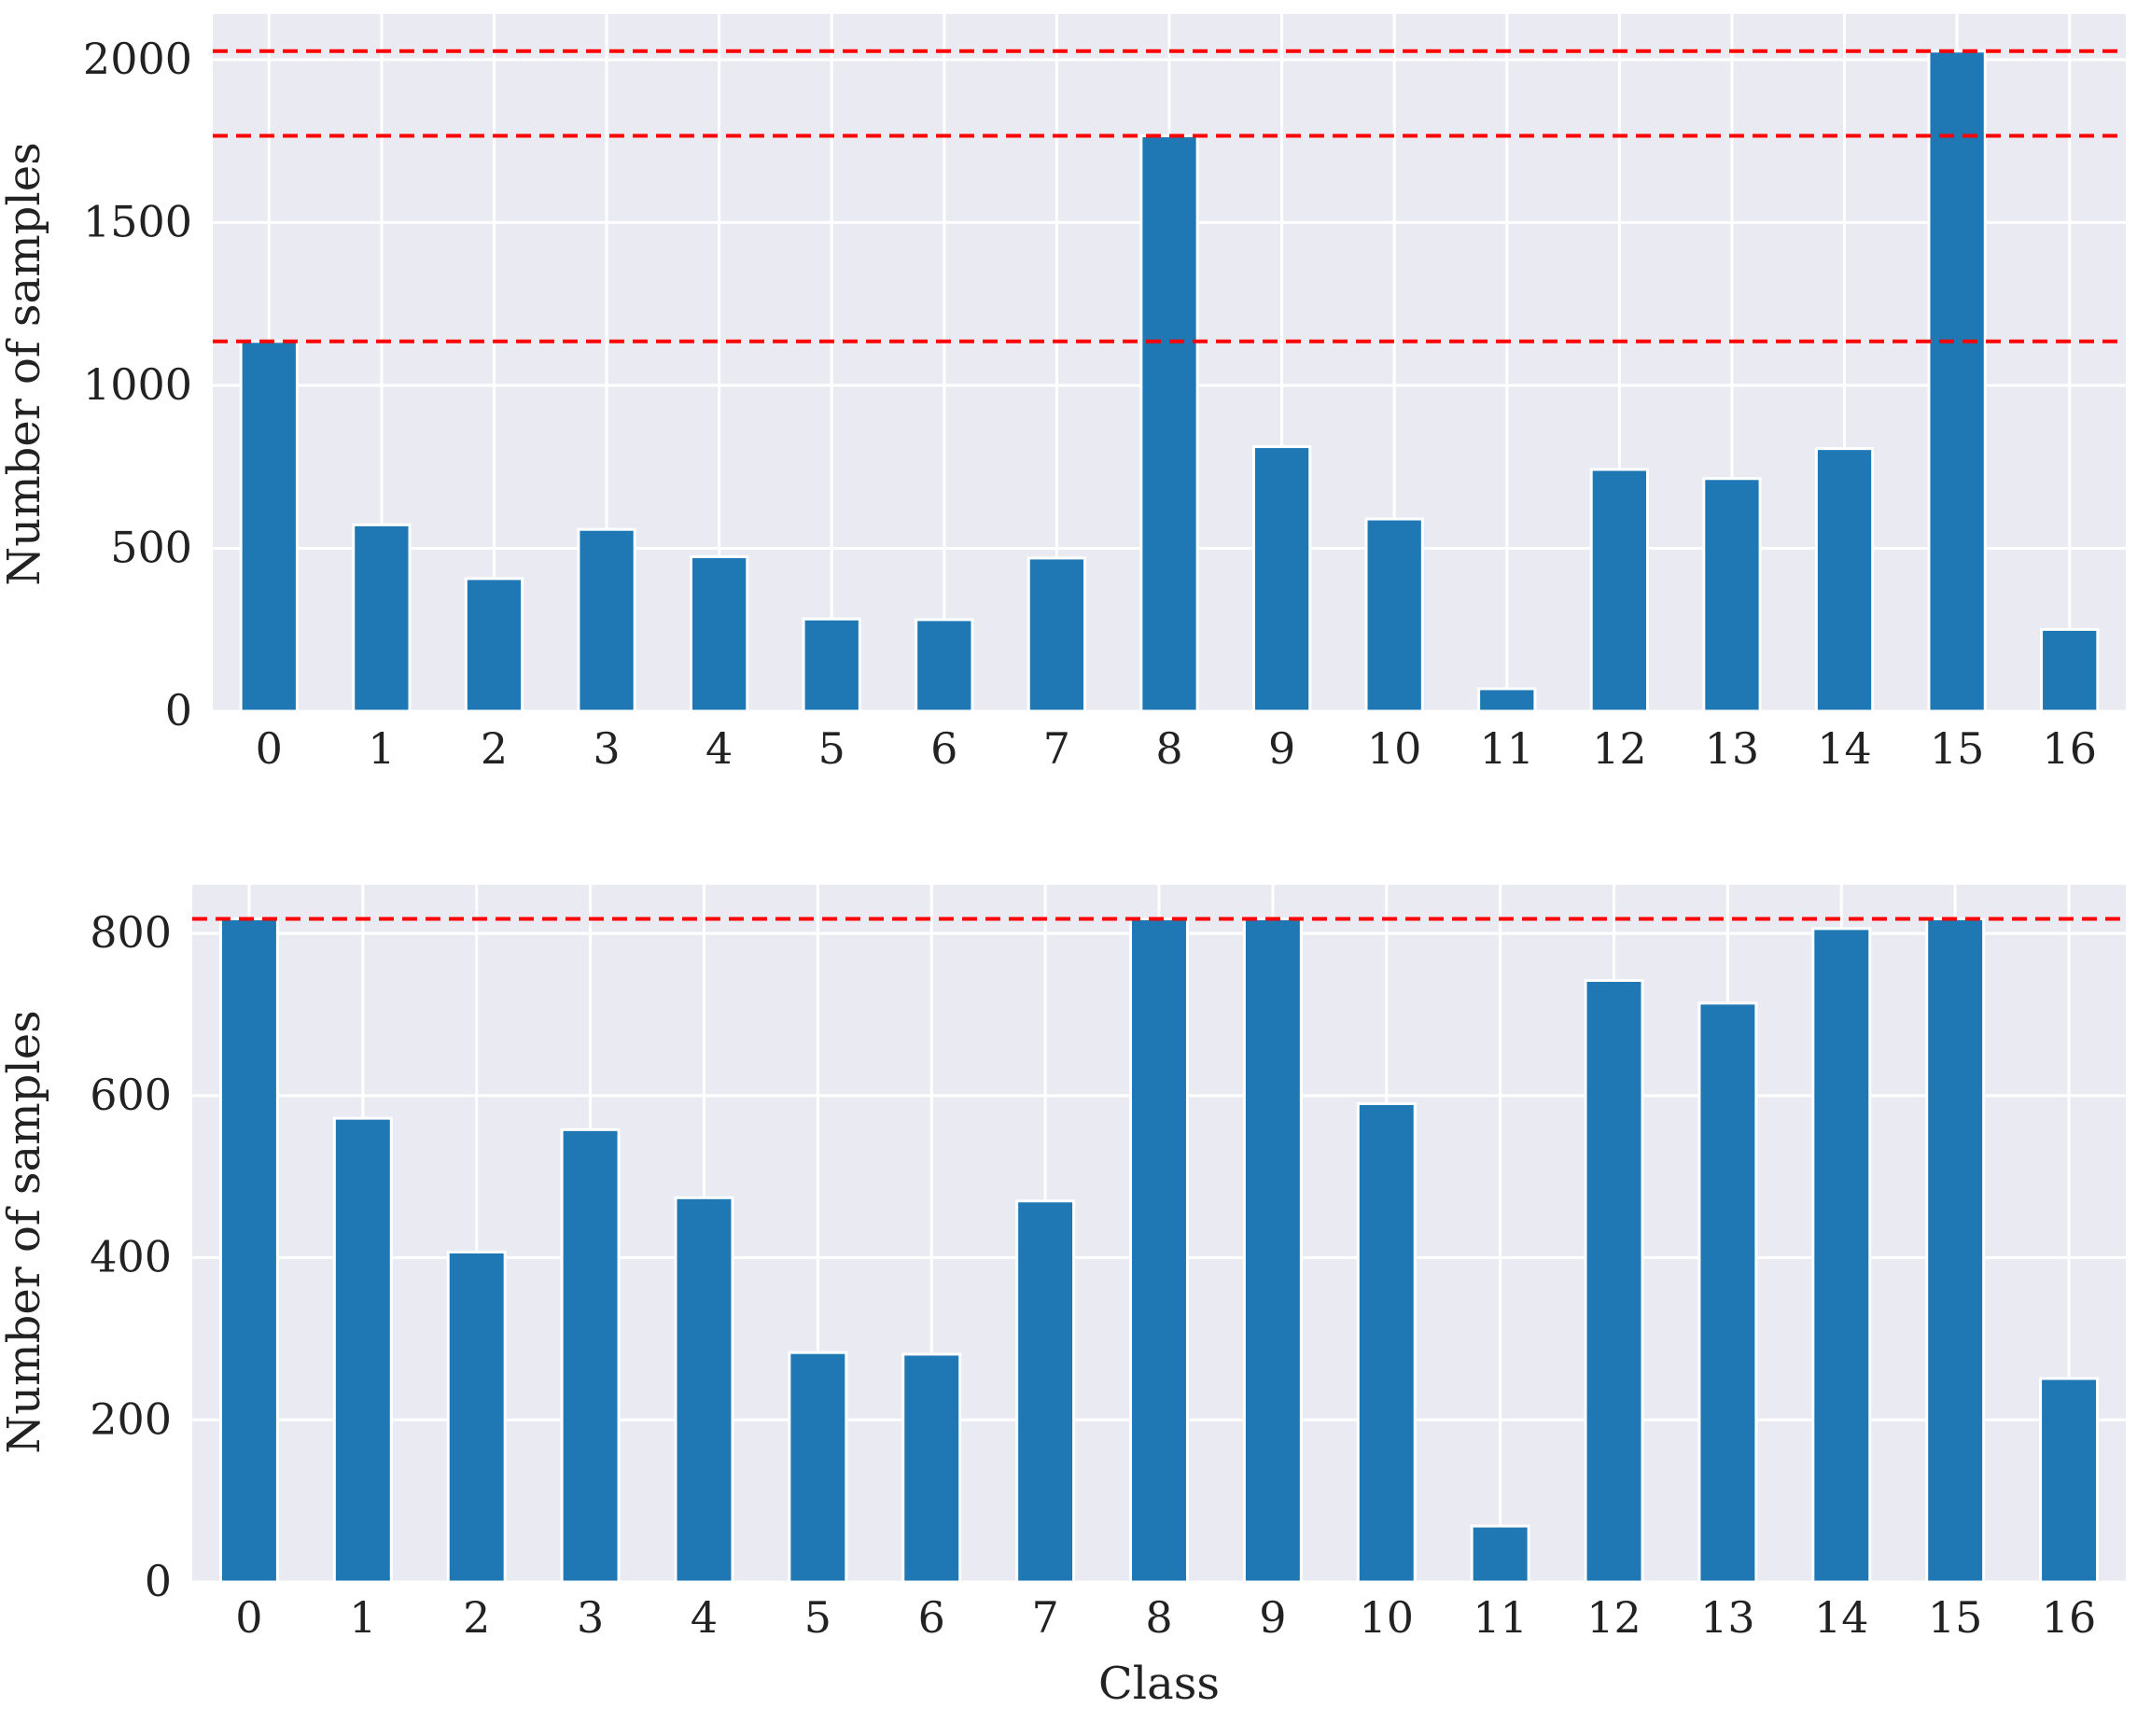 The height and width of the screenshot is (1736, 2137). I want to click on y-tick-label: 1500, so click(137, 221).